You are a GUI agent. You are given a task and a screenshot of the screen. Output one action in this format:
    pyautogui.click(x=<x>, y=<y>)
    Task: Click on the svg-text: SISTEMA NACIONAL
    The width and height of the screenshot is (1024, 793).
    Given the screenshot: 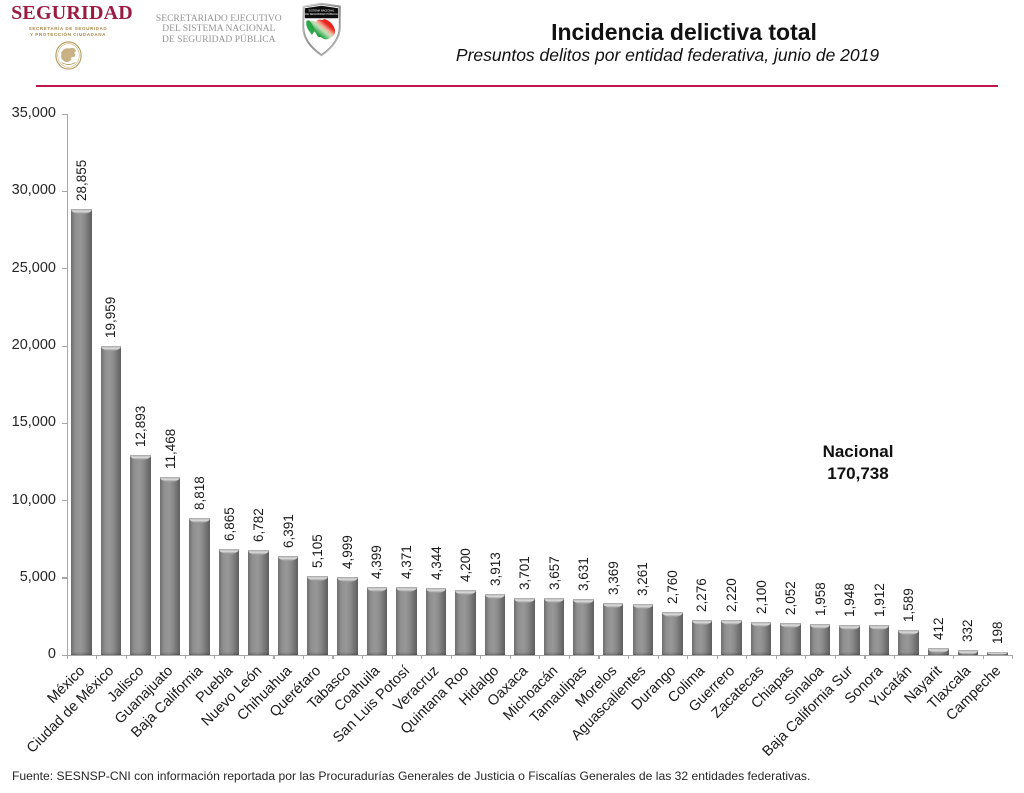 What is the action you would take?
    pyautogui.click(x=321, y=10)
    